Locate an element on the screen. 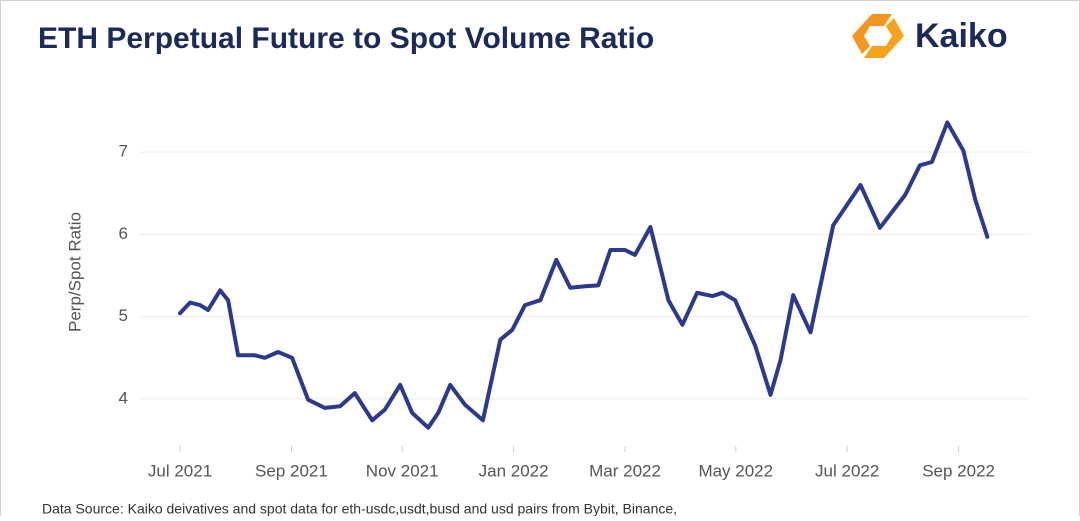 This screenshot has width=1080, height=521. x-tick-label: Jul 2021 is located at coordinates (180, 470).